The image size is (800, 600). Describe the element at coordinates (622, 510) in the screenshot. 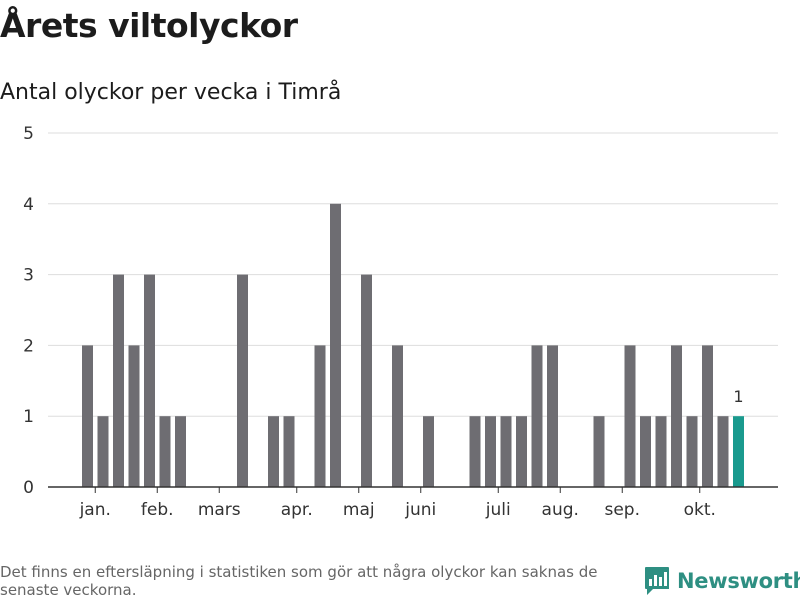

I see `x-tick-label: sep.` at that location.